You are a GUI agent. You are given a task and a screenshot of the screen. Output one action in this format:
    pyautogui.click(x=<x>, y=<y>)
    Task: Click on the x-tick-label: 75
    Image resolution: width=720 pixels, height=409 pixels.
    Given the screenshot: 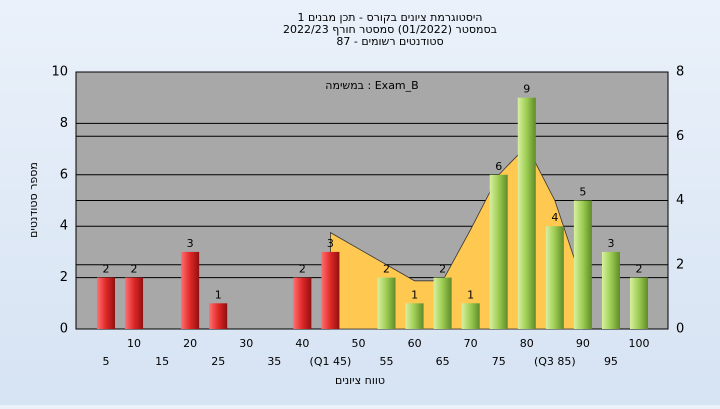 What is the action you would take?
    pyautogui.click(x=499, y=361)
    